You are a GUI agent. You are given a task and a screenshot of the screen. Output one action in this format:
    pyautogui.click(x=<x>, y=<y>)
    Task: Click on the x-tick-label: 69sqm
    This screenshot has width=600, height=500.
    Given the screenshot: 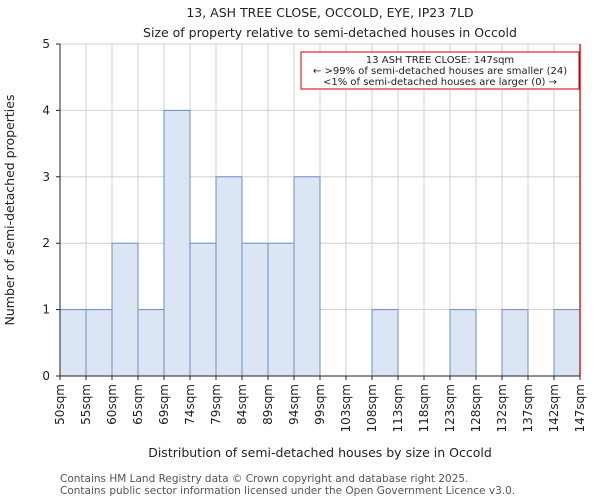 What is the action you would take?
    pyautogui.click(x=164, y=404)
    